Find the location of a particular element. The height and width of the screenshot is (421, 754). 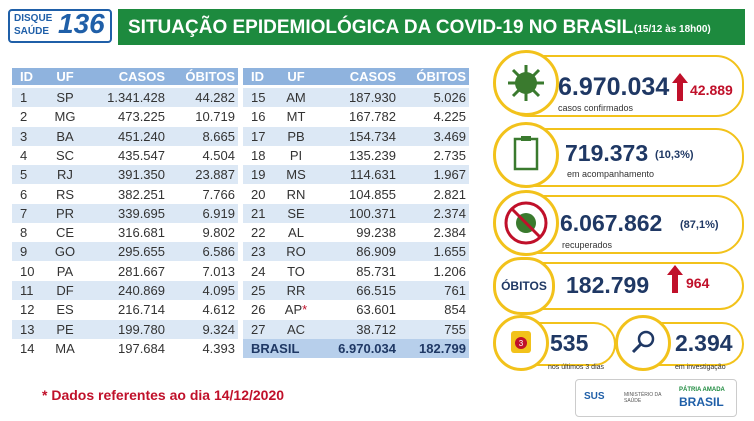

table-cell: 23.887 is located at coordinates (215, 175).